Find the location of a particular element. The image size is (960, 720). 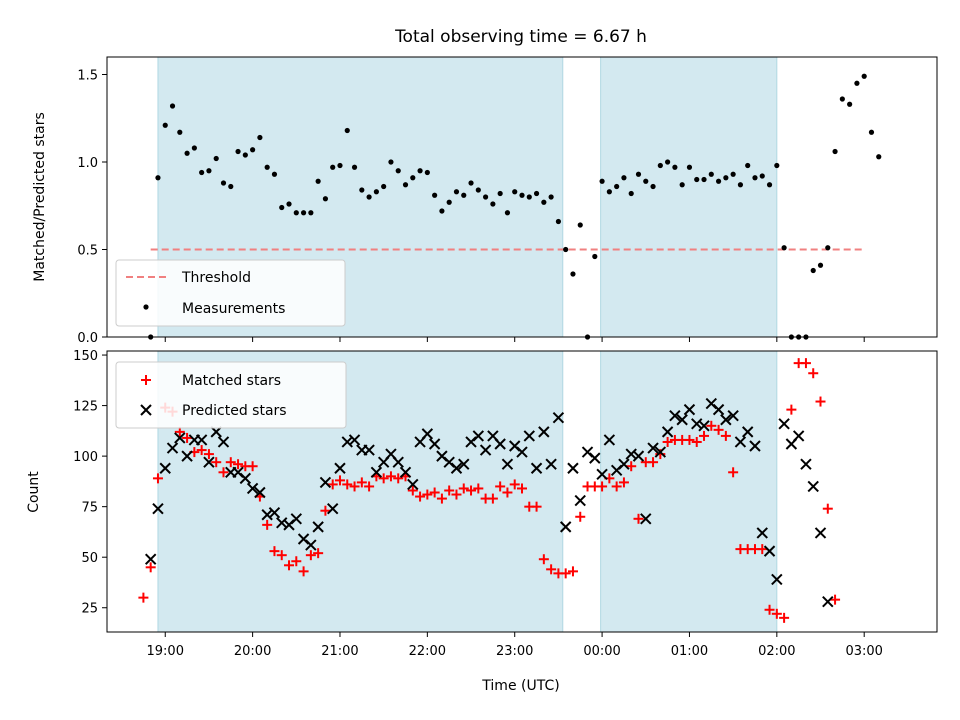

x-tick-label: 21:00 is located at coordinates (339, 651).